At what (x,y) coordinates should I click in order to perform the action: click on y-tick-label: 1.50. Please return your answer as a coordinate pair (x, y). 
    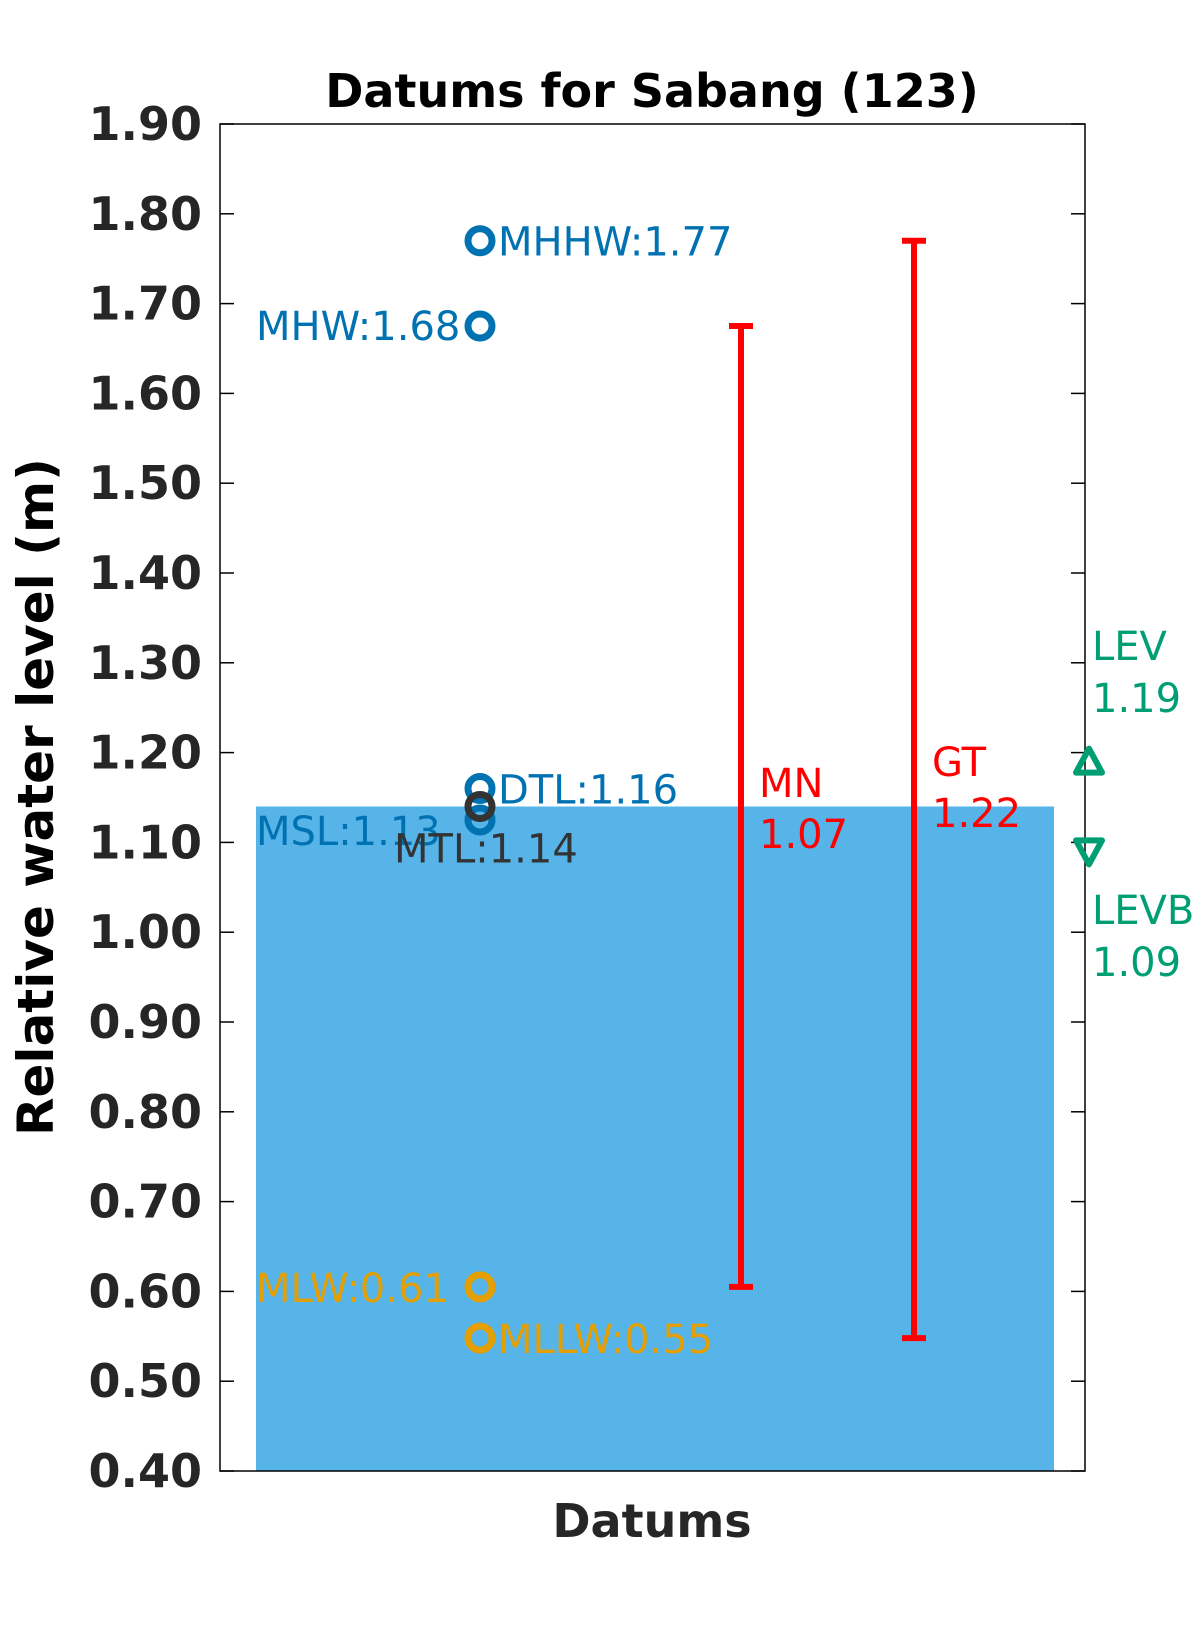
    Looking at the image, I should click on (146, 483).